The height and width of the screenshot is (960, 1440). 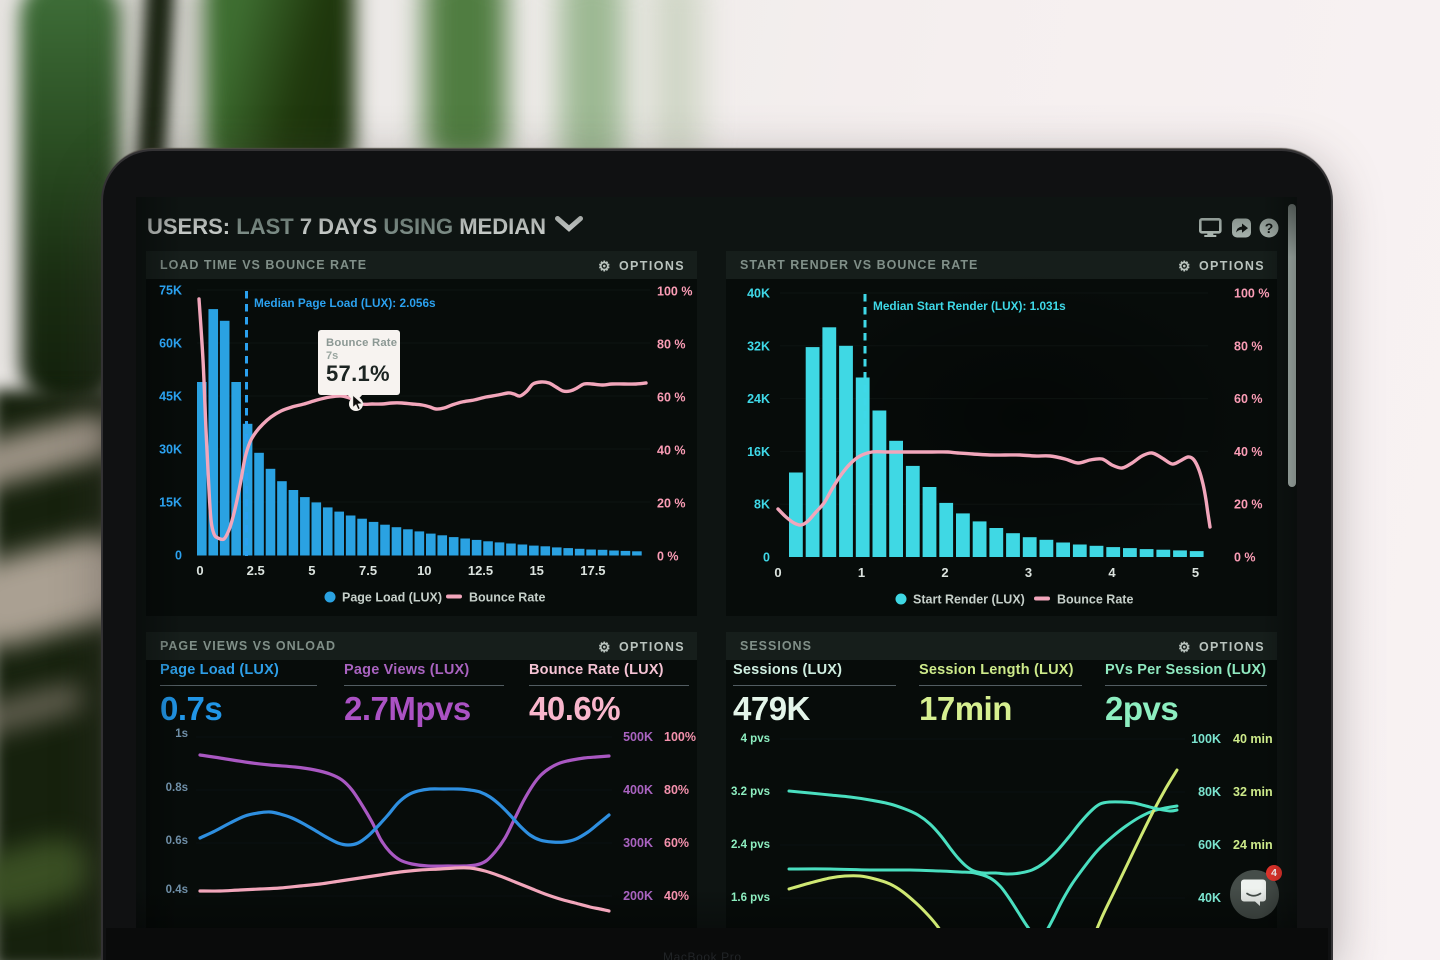 I want to click on svg-text:Median Start Render (LUX): 1.0: Median Start Render (LUX): 1.031s, so click(x=969, y=306).